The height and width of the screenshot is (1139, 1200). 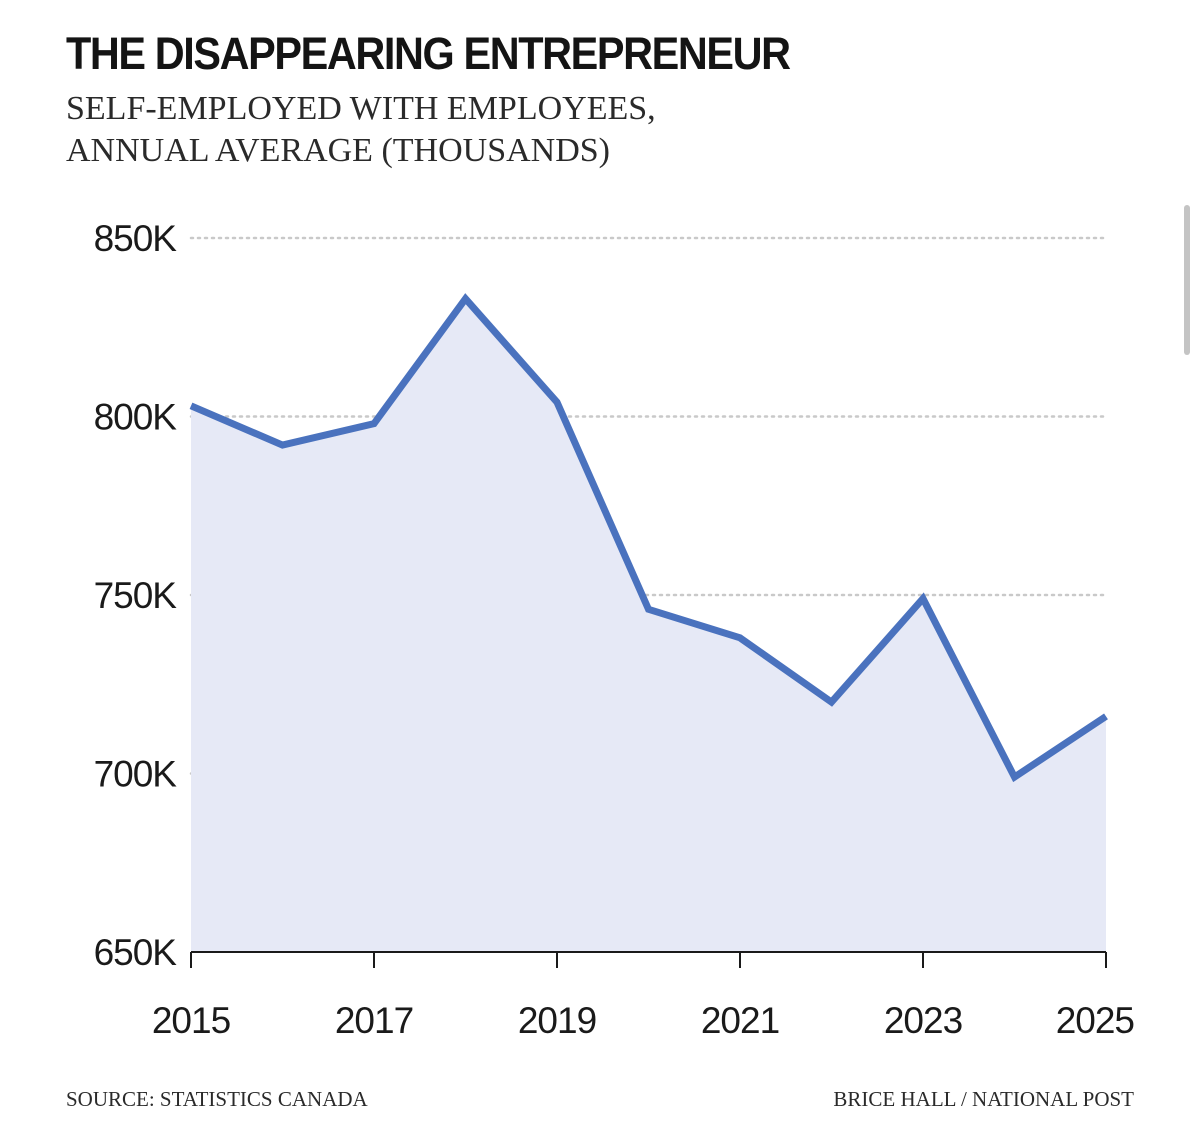 What do you see at coordinates (1095, 1020) in the screenshot?
I see `x-tick-label-2025: 2025` at bounding box center [1095, 1020].